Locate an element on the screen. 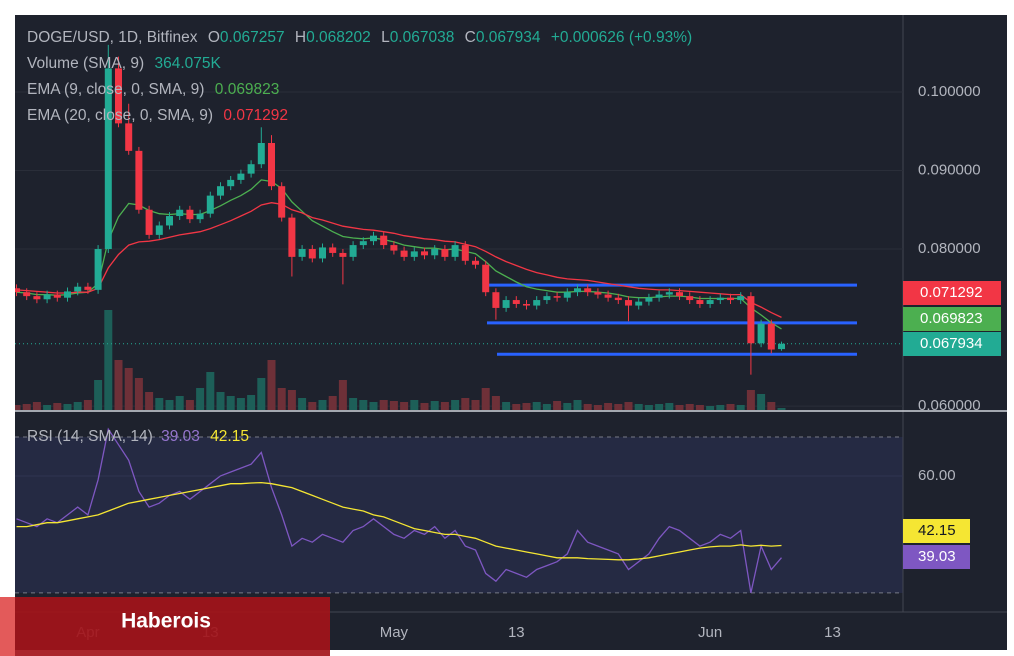 Image resolution: width=1014 pixels, height=656 pixels. y-tick-label: 0.090000 is located at coordinates (949, 169).